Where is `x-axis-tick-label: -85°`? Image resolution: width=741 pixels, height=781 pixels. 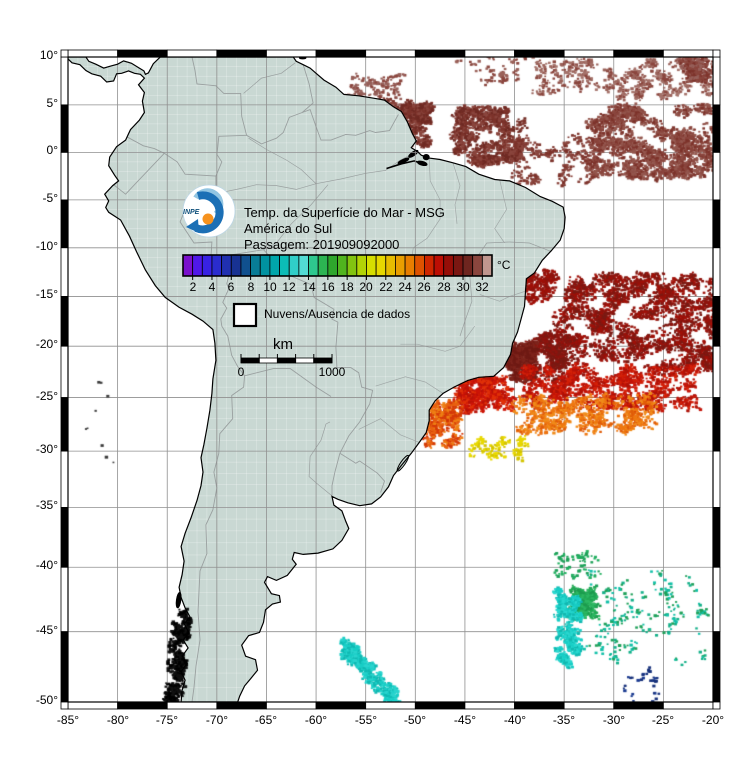
x-axis-tick-label: -85° is located at coordinates (68, 720).